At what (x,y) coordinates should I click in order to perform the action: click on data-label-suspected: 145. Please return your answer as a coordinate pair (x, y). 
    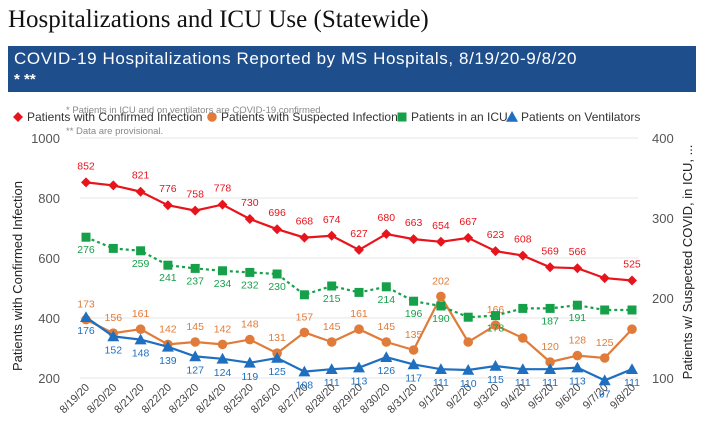
    Looking at the image, I should click on (195, 327).